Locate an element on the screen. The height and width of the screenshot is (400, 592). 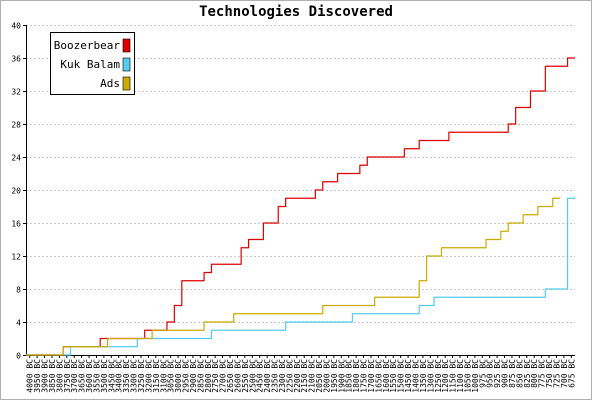
x-tick-label: 2700 BC is located at coordinates (223, 376).